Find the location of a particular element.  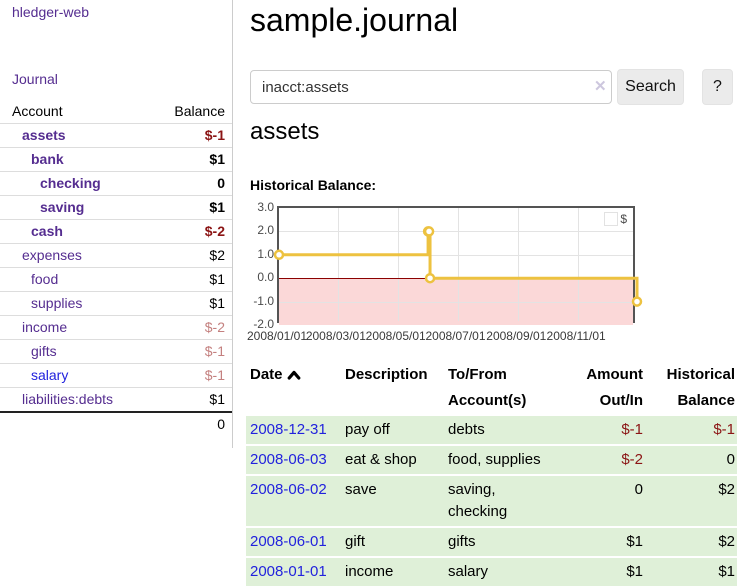

account-link-saving: saving is located at coordinates (62, 207).